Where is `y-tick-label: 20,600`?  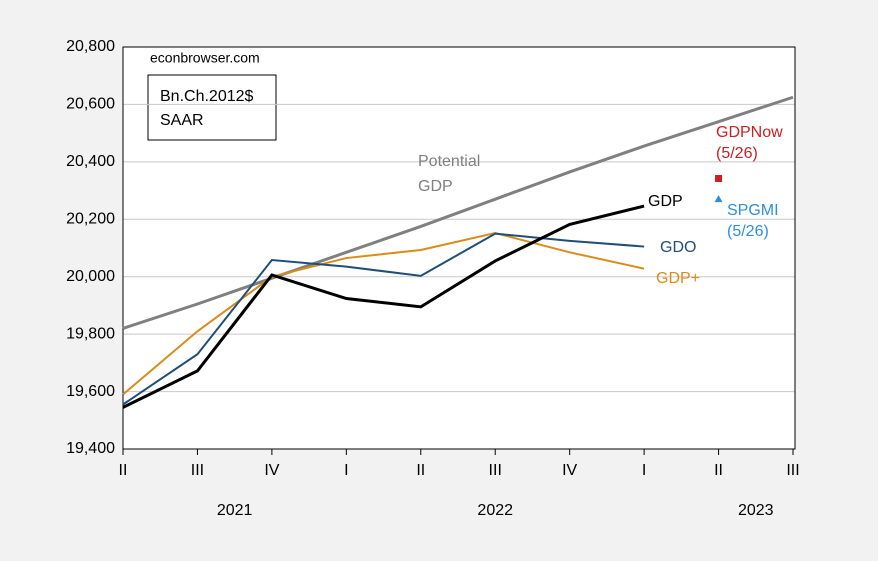
y-tick-label: 20,600 is located at coordinates (90, 104).